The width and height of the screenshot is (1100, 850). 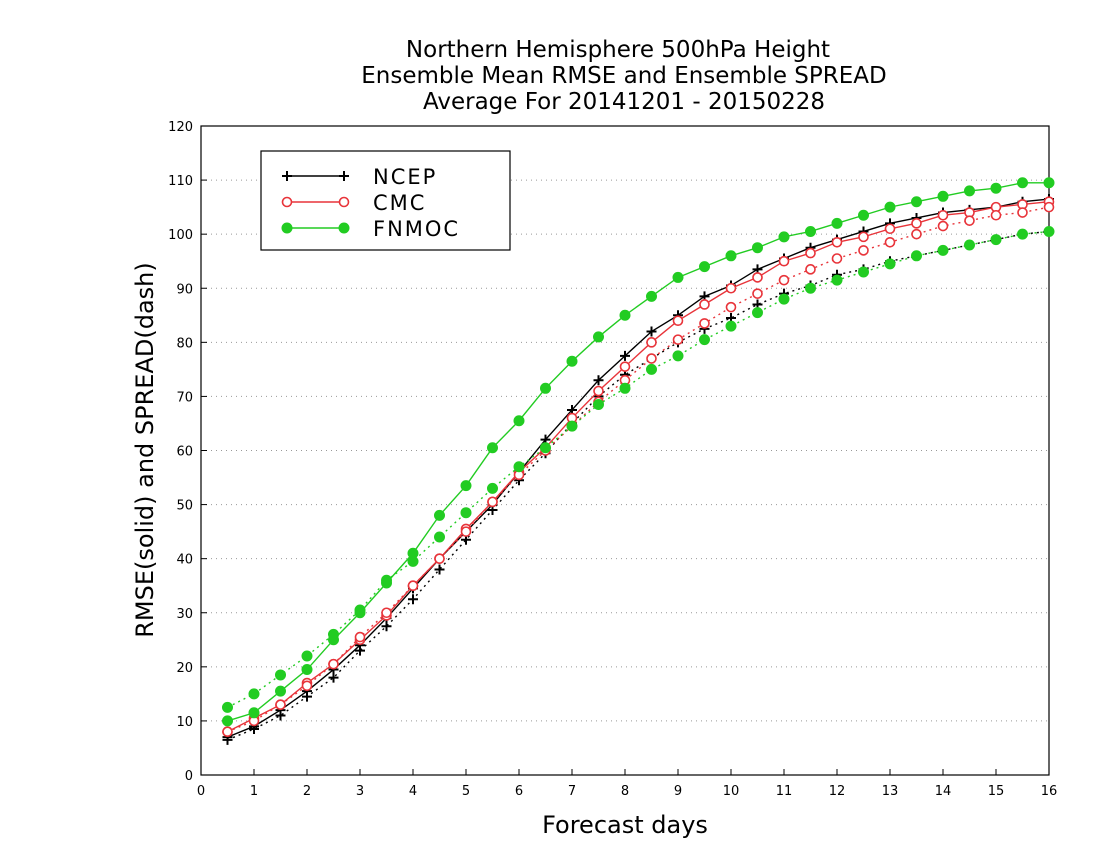 What do you see at coordinates (184, 343) in the screenshot?
I see `y-tick-label: 80` at bounding box center [184, 343].